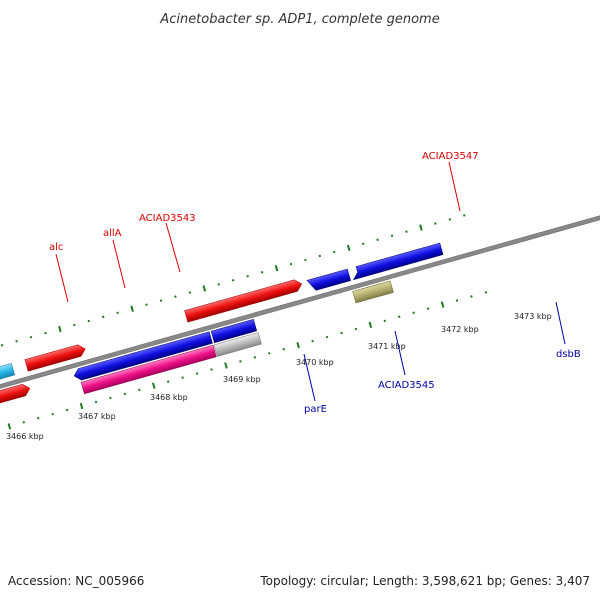  Describe the element at coordinates (309, 377) in the screenshot. I see `leader-line-parE` at that location.